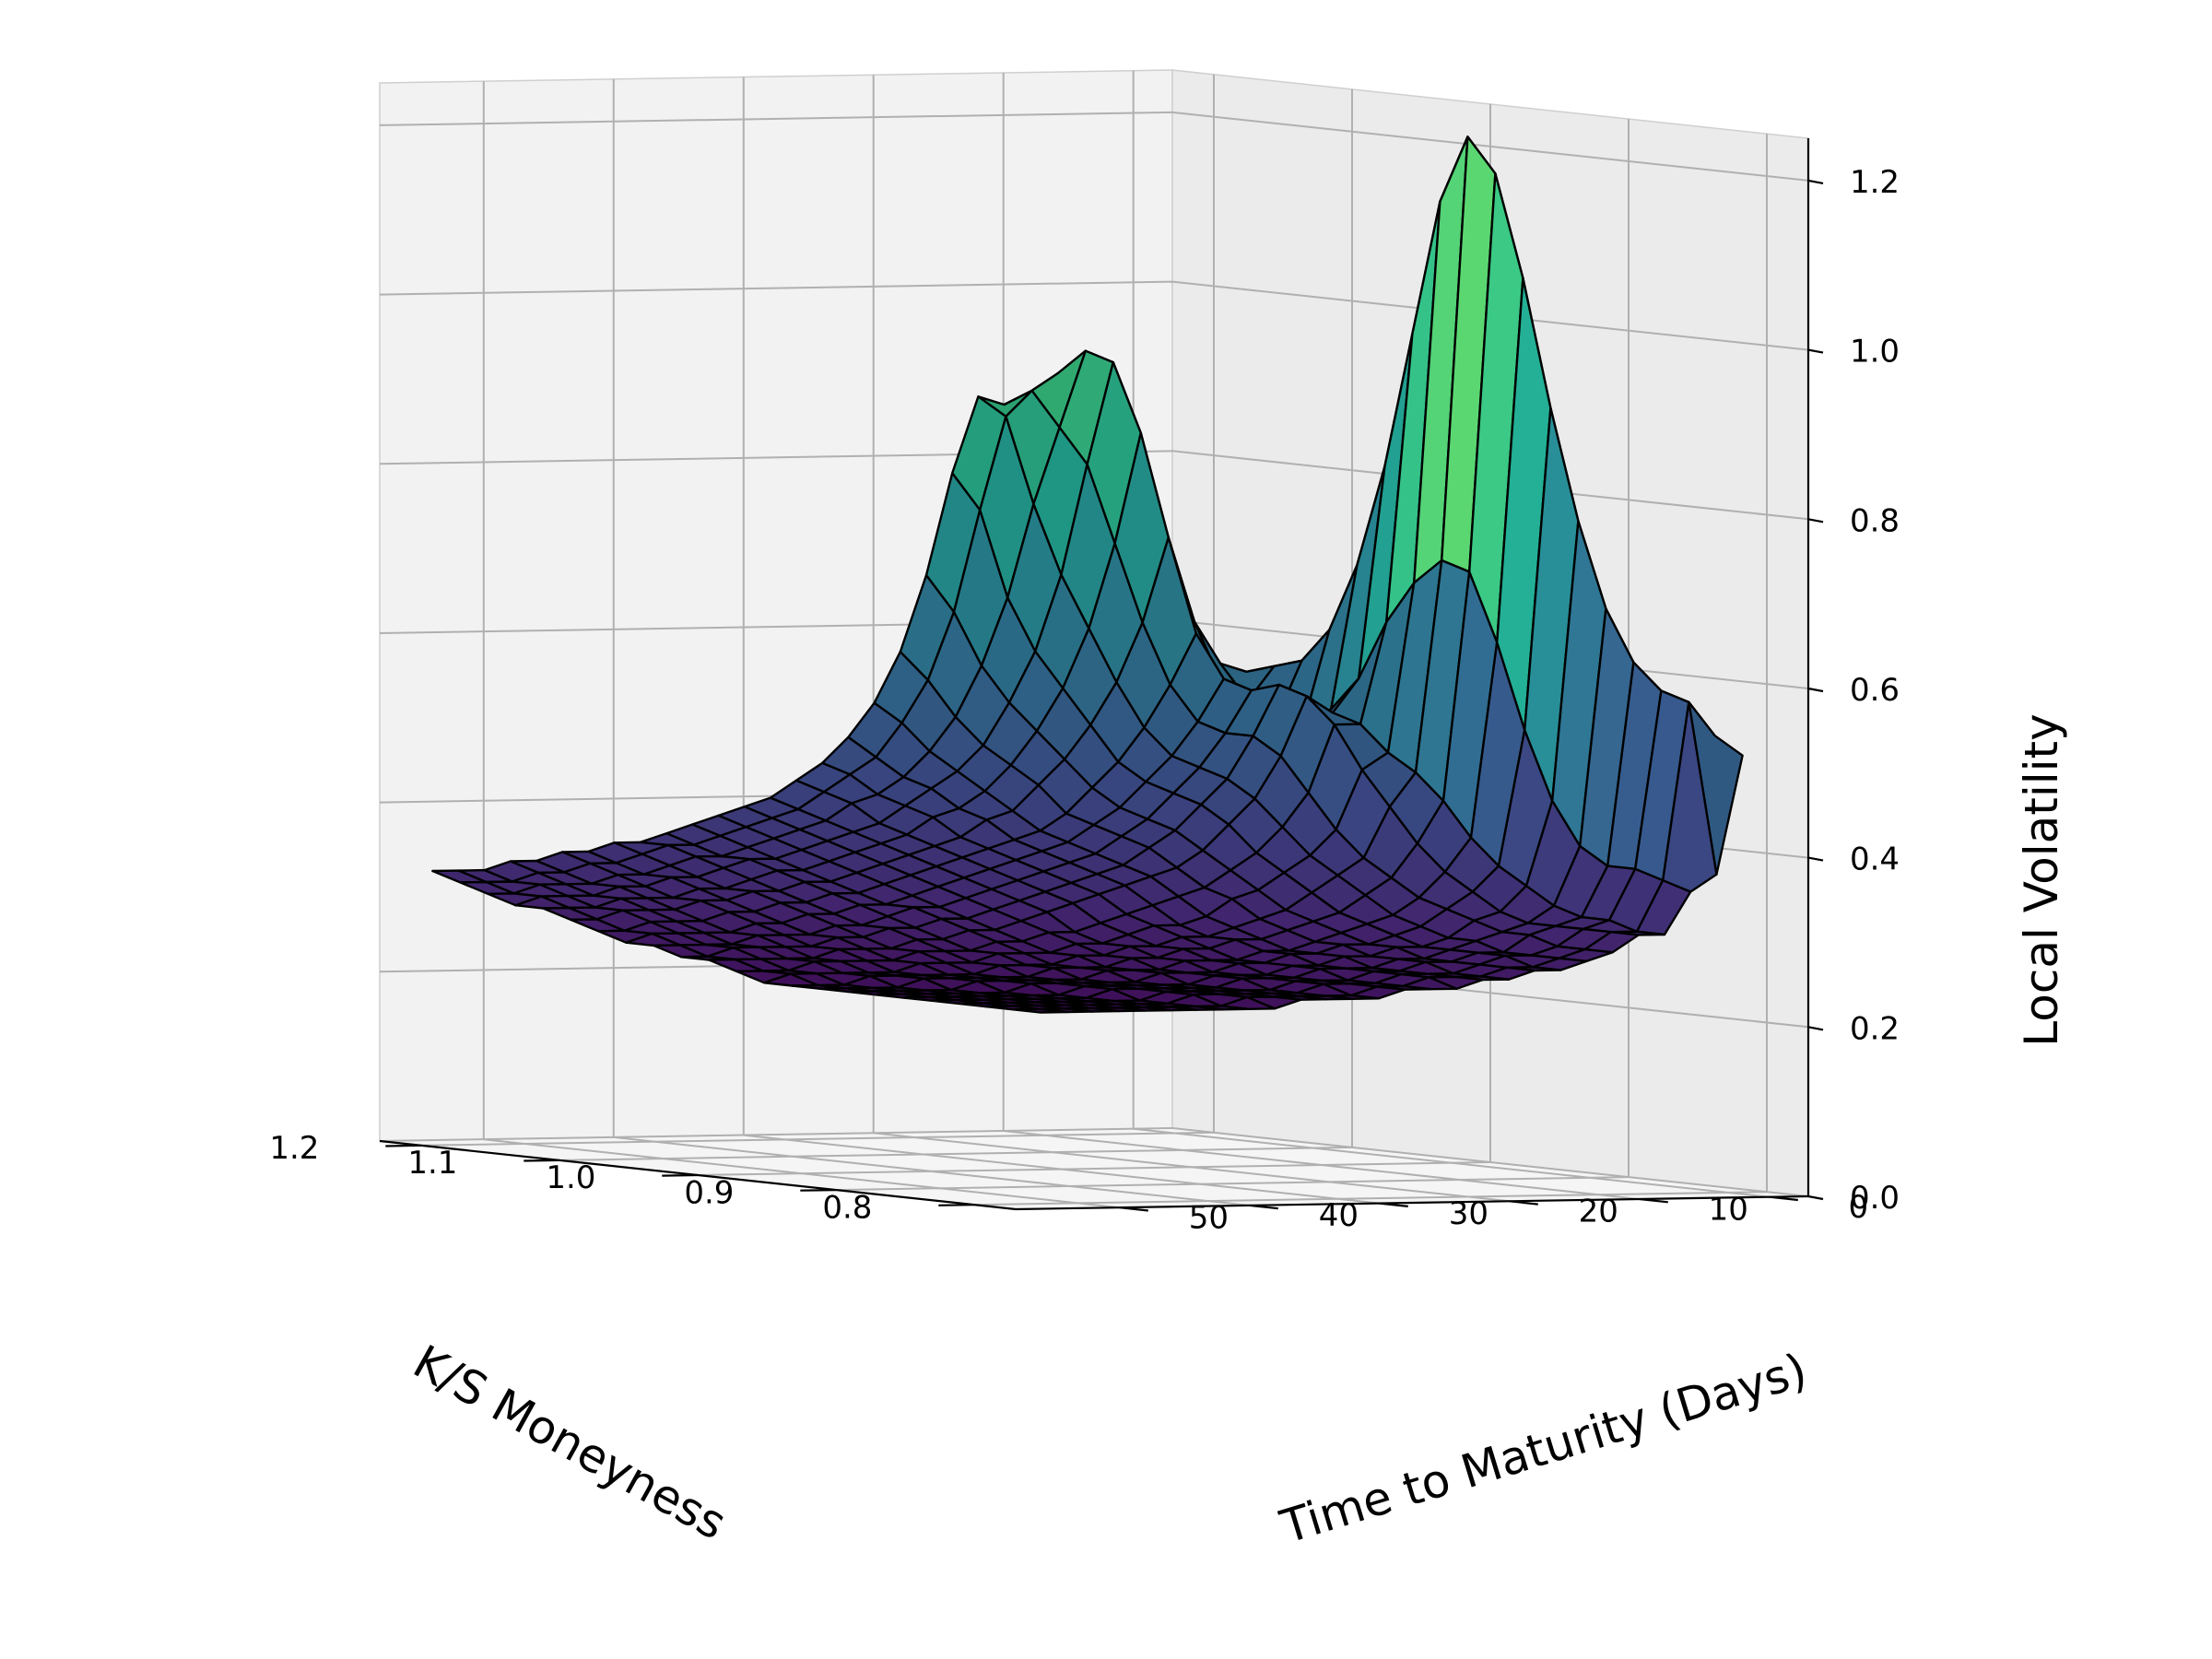  Describe the element at coordinates (1875, 352) in the screenshot. I see `z-tick-label: 1.0` at that location.